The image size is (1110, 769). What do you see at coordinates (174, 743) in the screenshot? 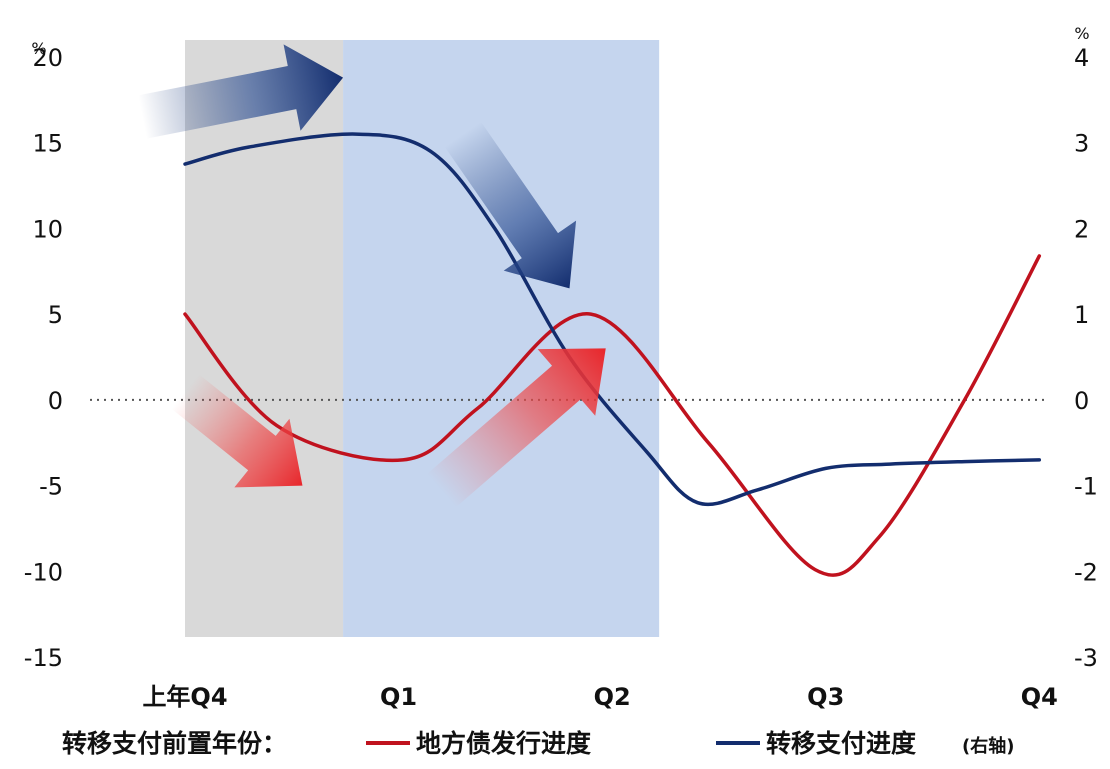
I see `legend-prefix: 转移支付前置年份：` at bounding box center [174, 743].